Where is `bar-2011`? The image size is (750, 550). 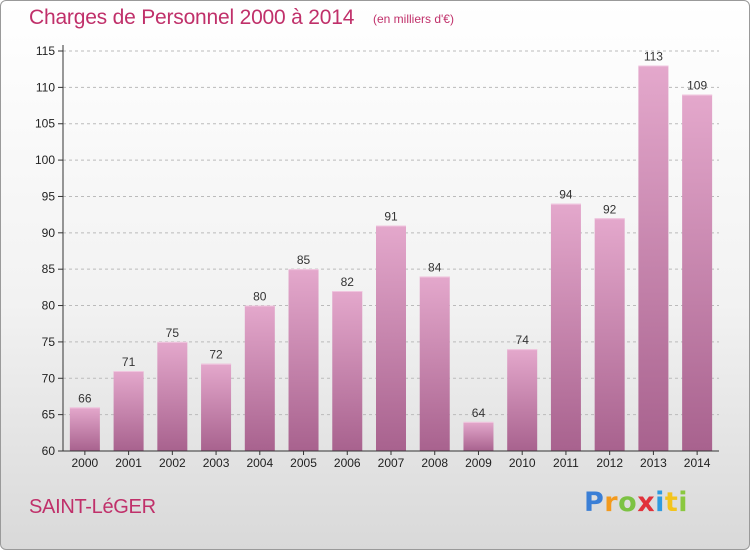
bar-2011 is located at coordinates (565, 327).